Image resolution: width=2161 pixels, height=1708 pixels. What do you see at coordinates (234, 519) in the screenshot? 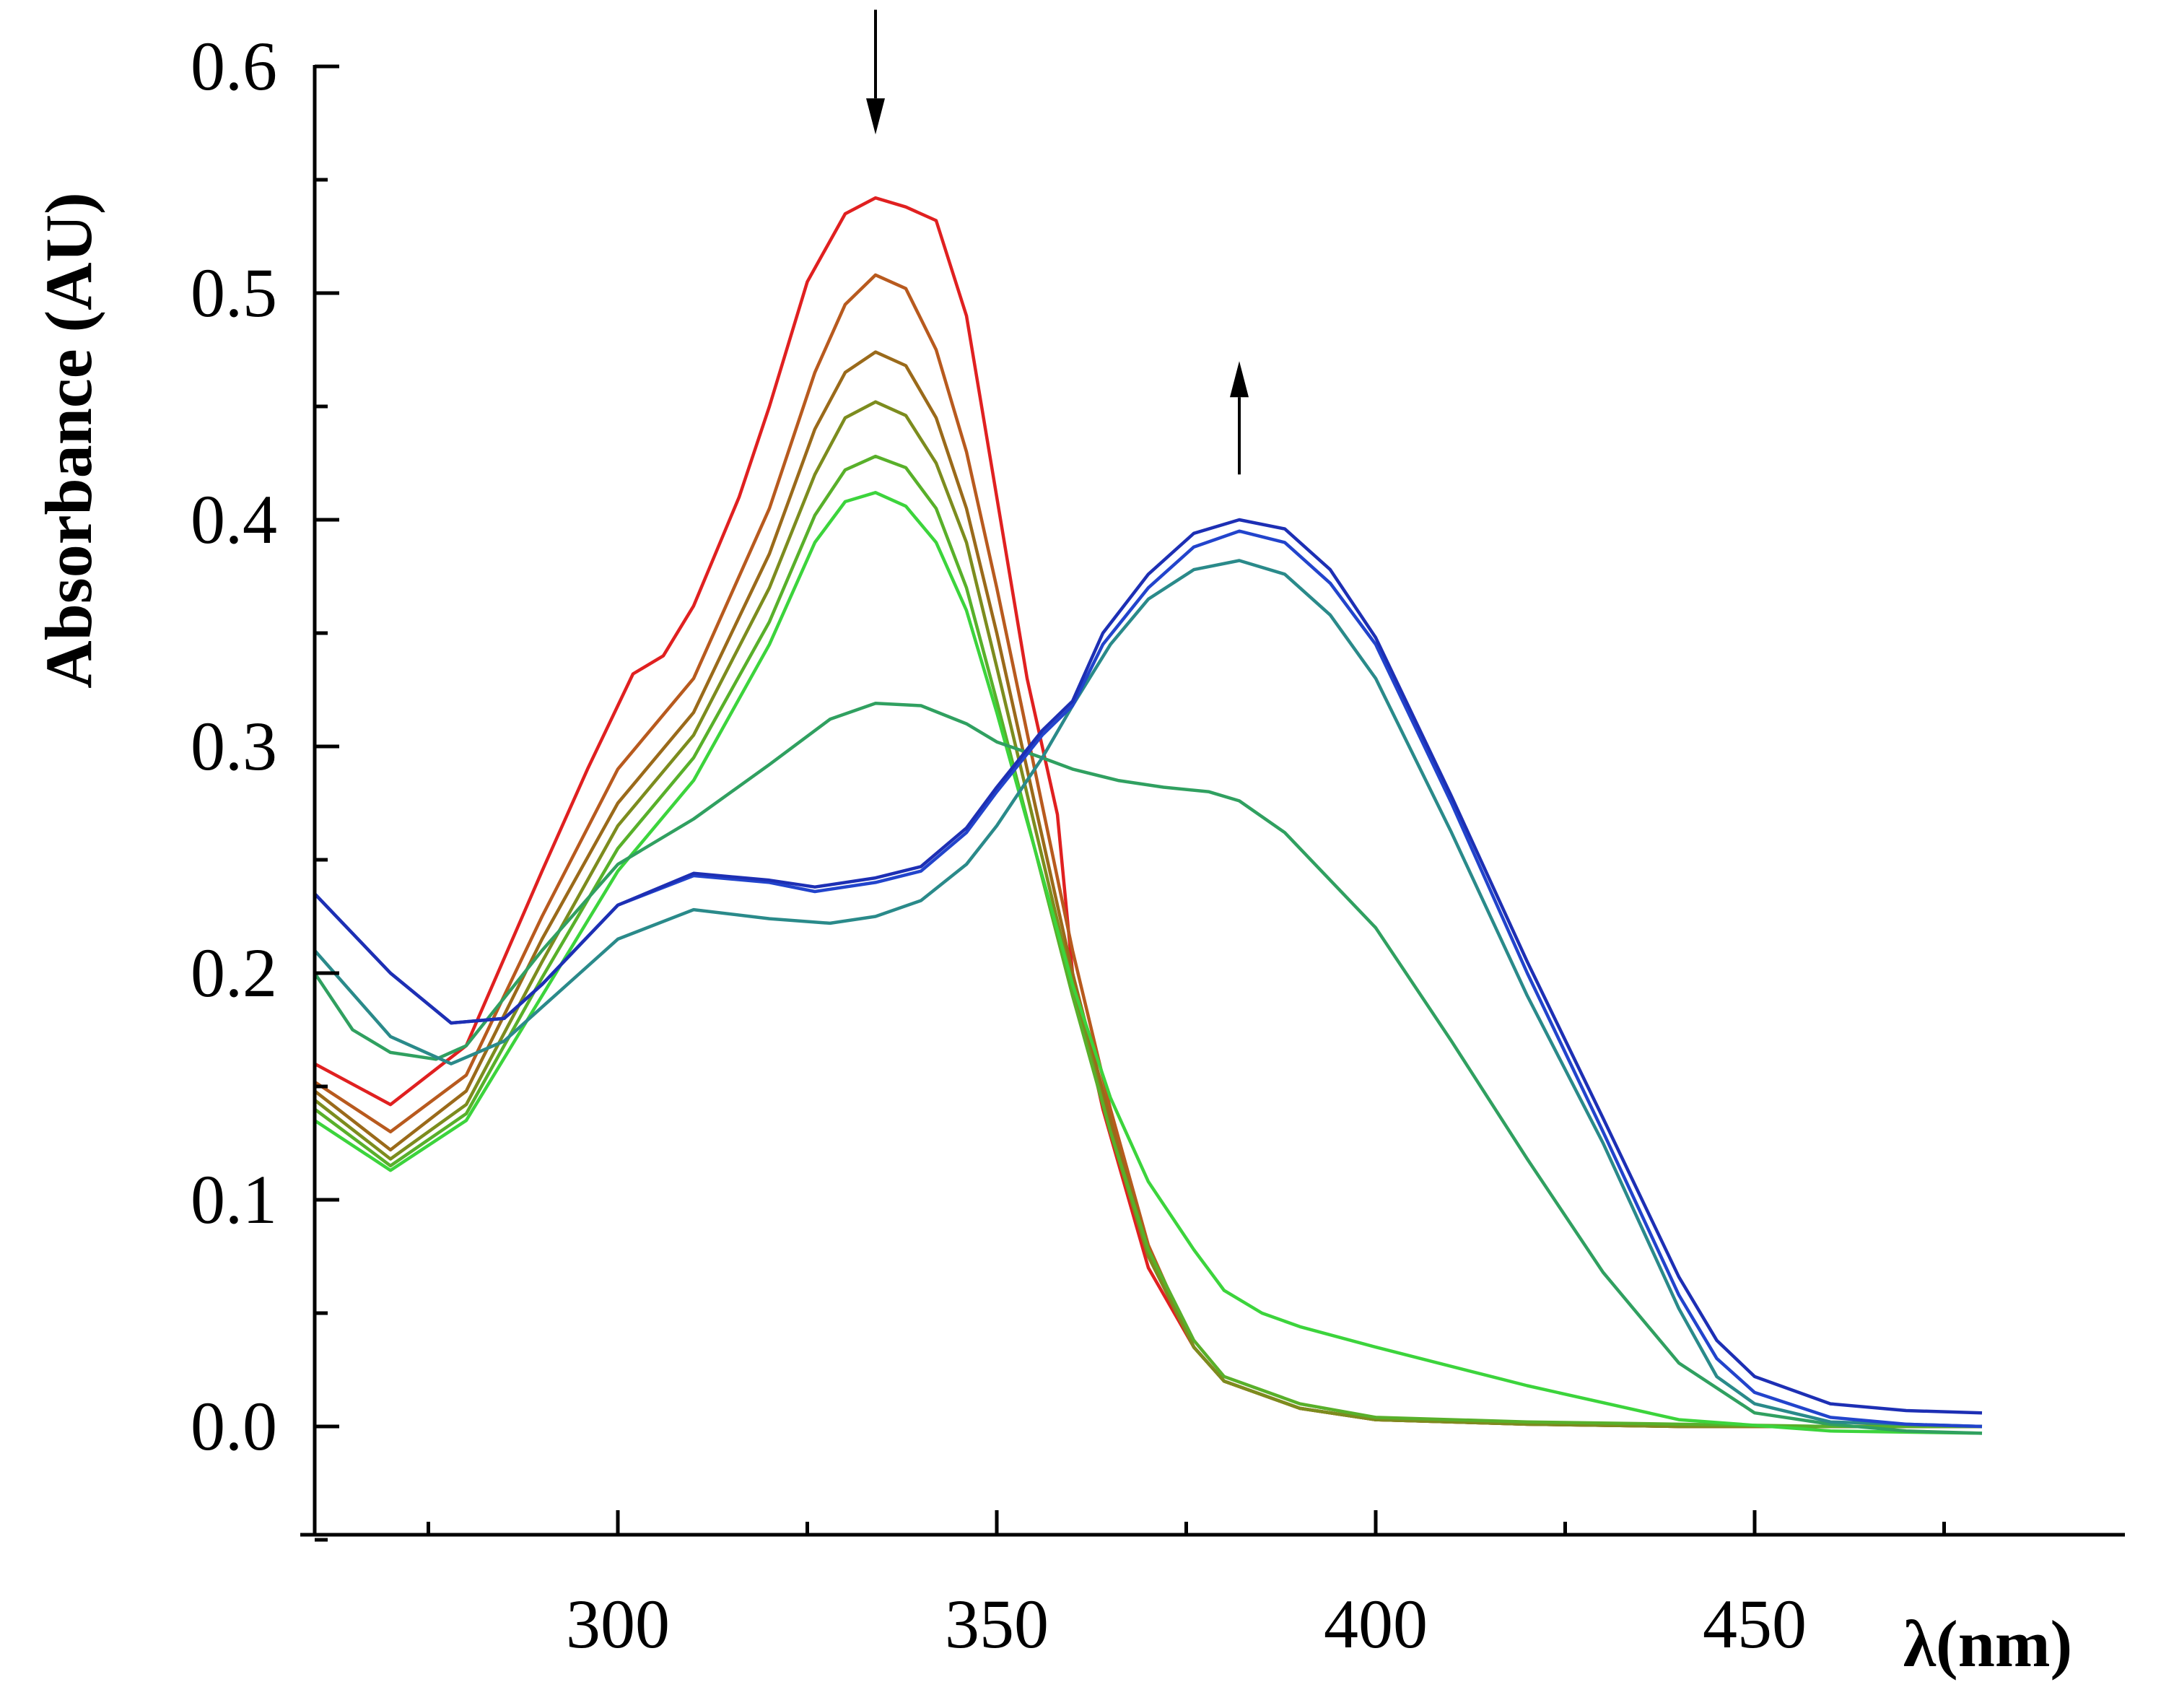
I see `y-tick-label: 0.4` at bounding box center [234, 519].